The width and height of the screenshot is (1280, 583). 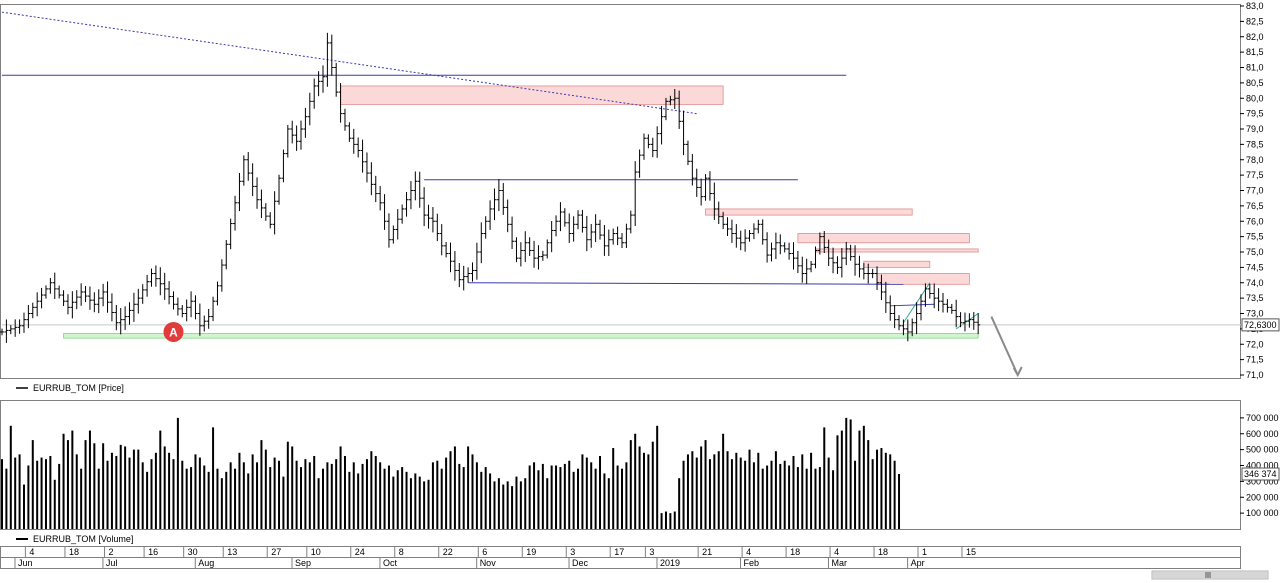 What do you see at coordinates (1004, 346) in the screenshot?
I see `projection-arrow` at bounding box center [1004, 346].